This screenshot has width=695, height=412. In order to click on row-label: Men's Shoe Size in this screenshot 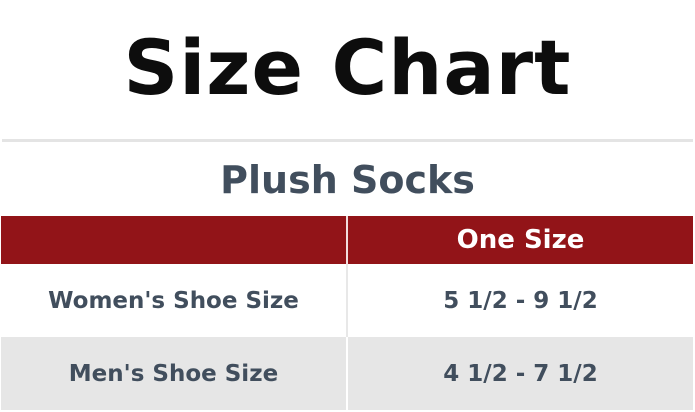, I will do `click(173, 373)`.